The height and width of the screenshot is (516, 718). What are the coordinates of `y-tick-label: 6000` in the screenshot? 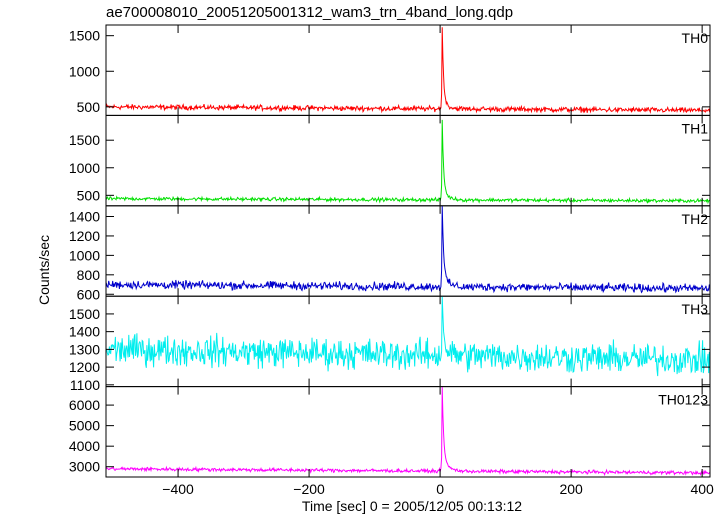 It's located at (84, 405).